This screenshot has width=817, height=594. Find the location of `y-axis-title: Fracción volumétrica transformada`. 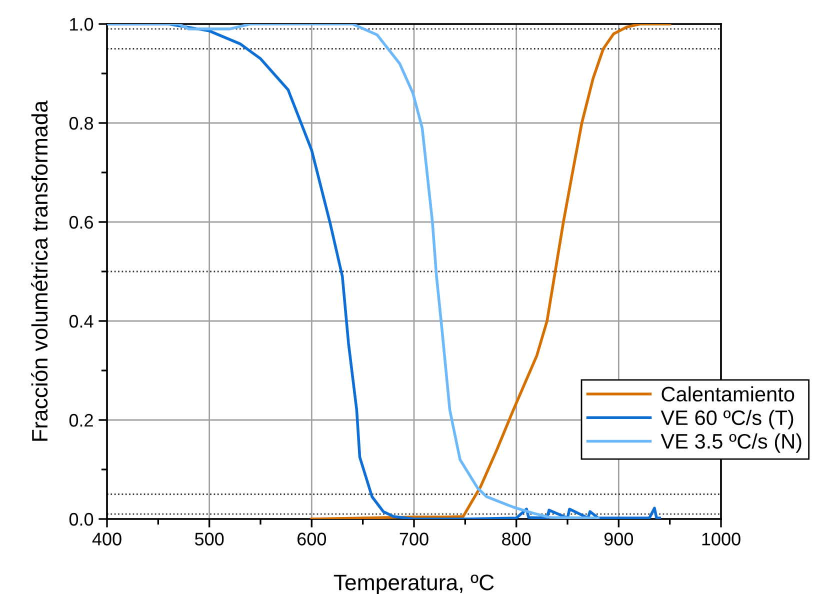

y-axis-title: Fracción volumétrica transformada is located at coordinates (39, 270).